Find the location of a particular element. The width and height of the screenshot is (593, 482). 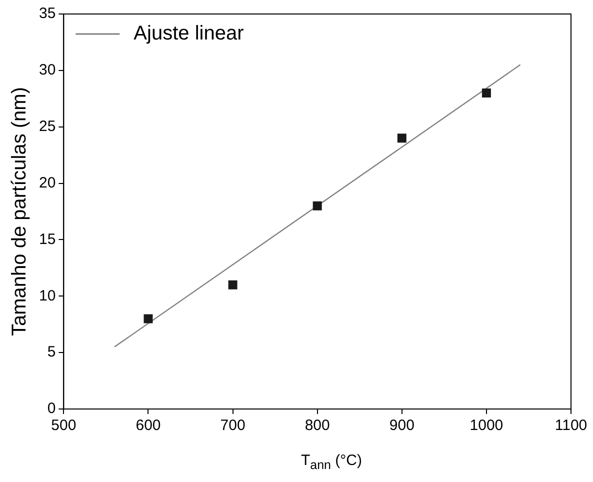

y-tick-label: 5 is located at coordinates (51, 352).